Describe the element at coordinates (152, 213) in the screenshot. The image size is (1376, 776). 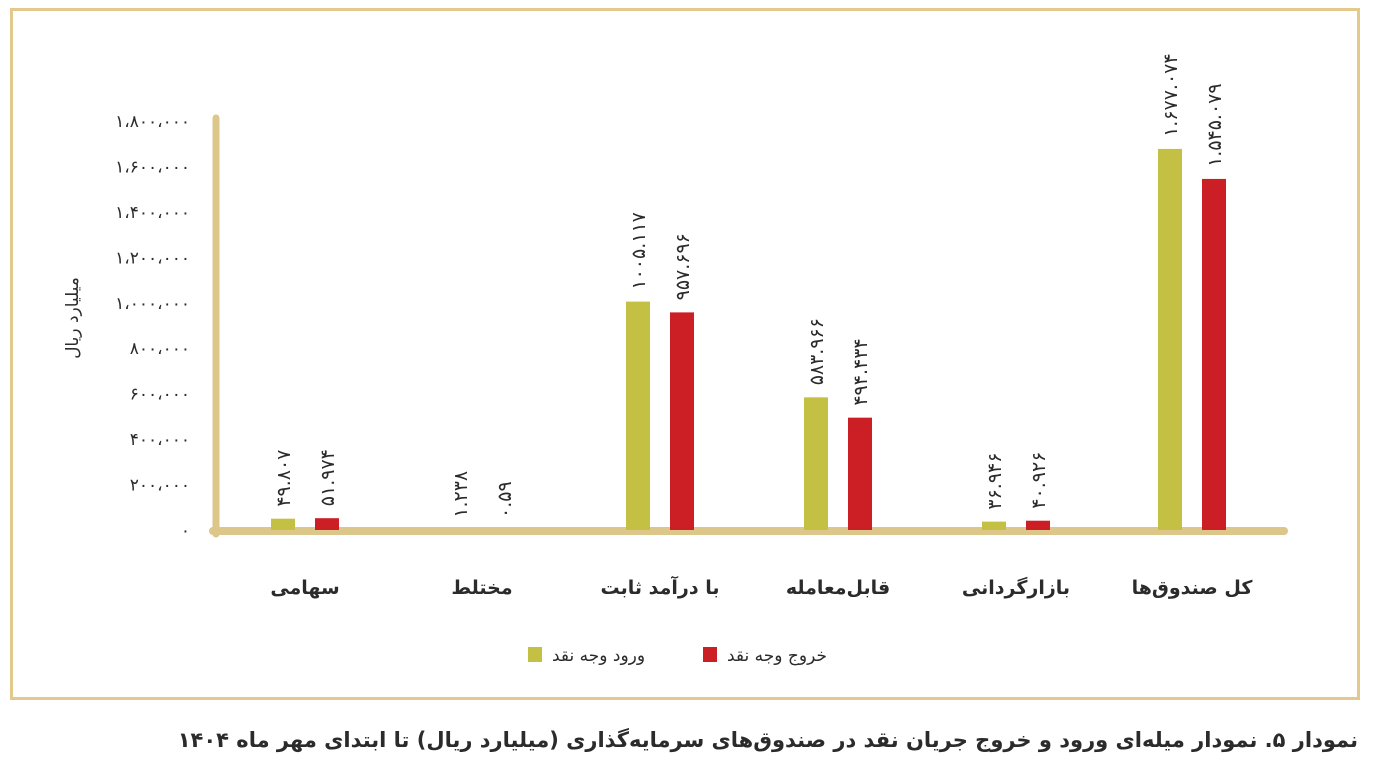
I see `y-tick-label: ۱،۴۰۰،۰۰۰` at that location.